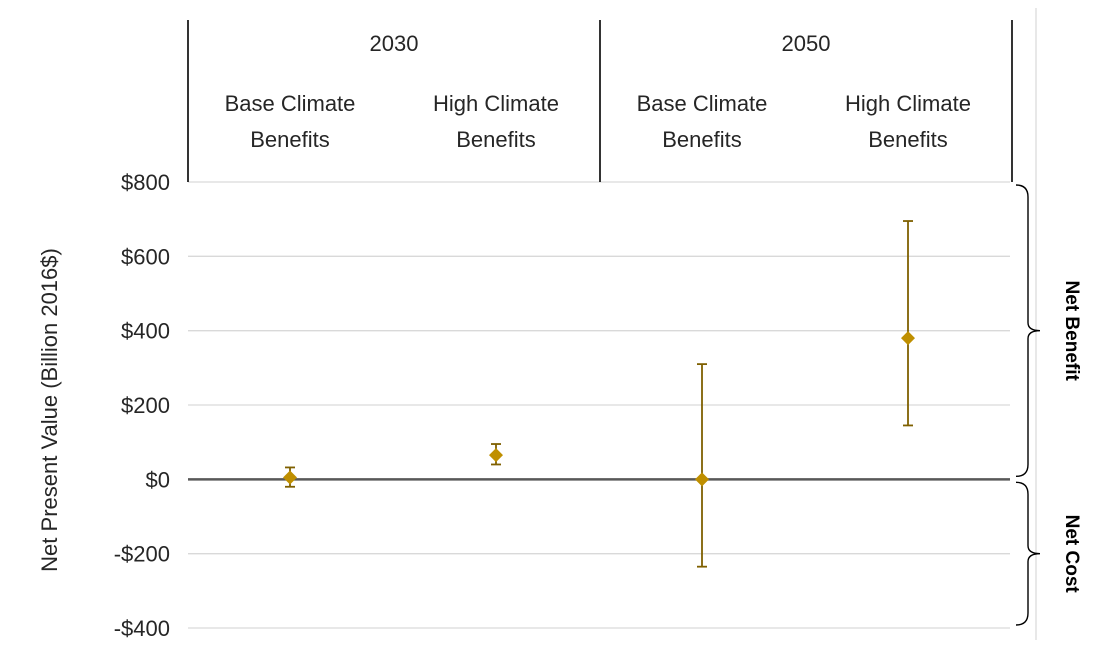 This screenshot has width=1093, height=655. Describe the element at coordinates (145, 331) in the screenshot. I see `y-tick-label: $400` at that location.